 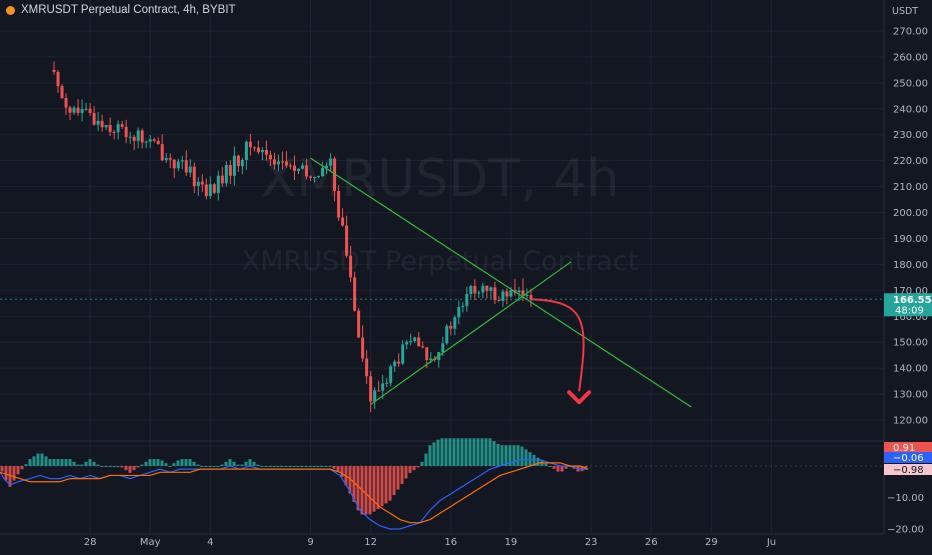 What do you see at coordinates (908, 457) in the screenshot?
I see `osc-value-badge` at bounding box center [908, 457].